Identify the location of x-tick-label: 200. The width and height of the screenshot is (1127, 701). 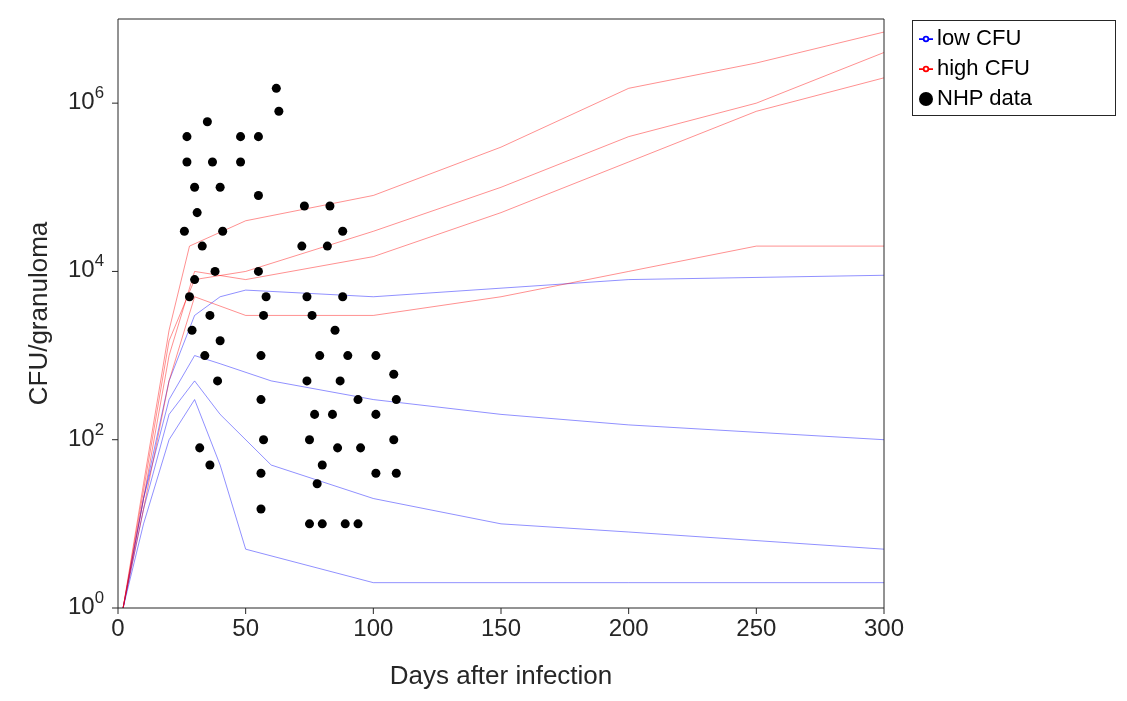
(628, 628).